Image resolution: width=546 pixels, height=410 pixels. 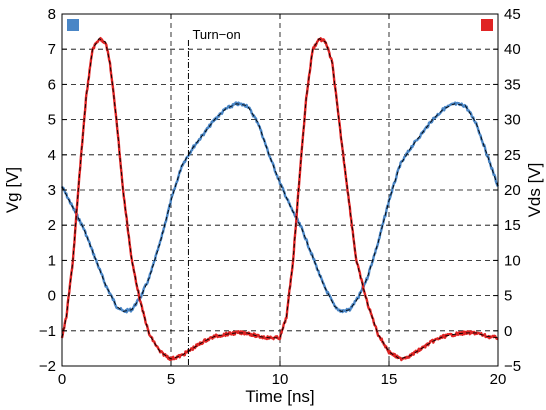 I want to click on x-tick-label: 10, so click(x=280, y=379).